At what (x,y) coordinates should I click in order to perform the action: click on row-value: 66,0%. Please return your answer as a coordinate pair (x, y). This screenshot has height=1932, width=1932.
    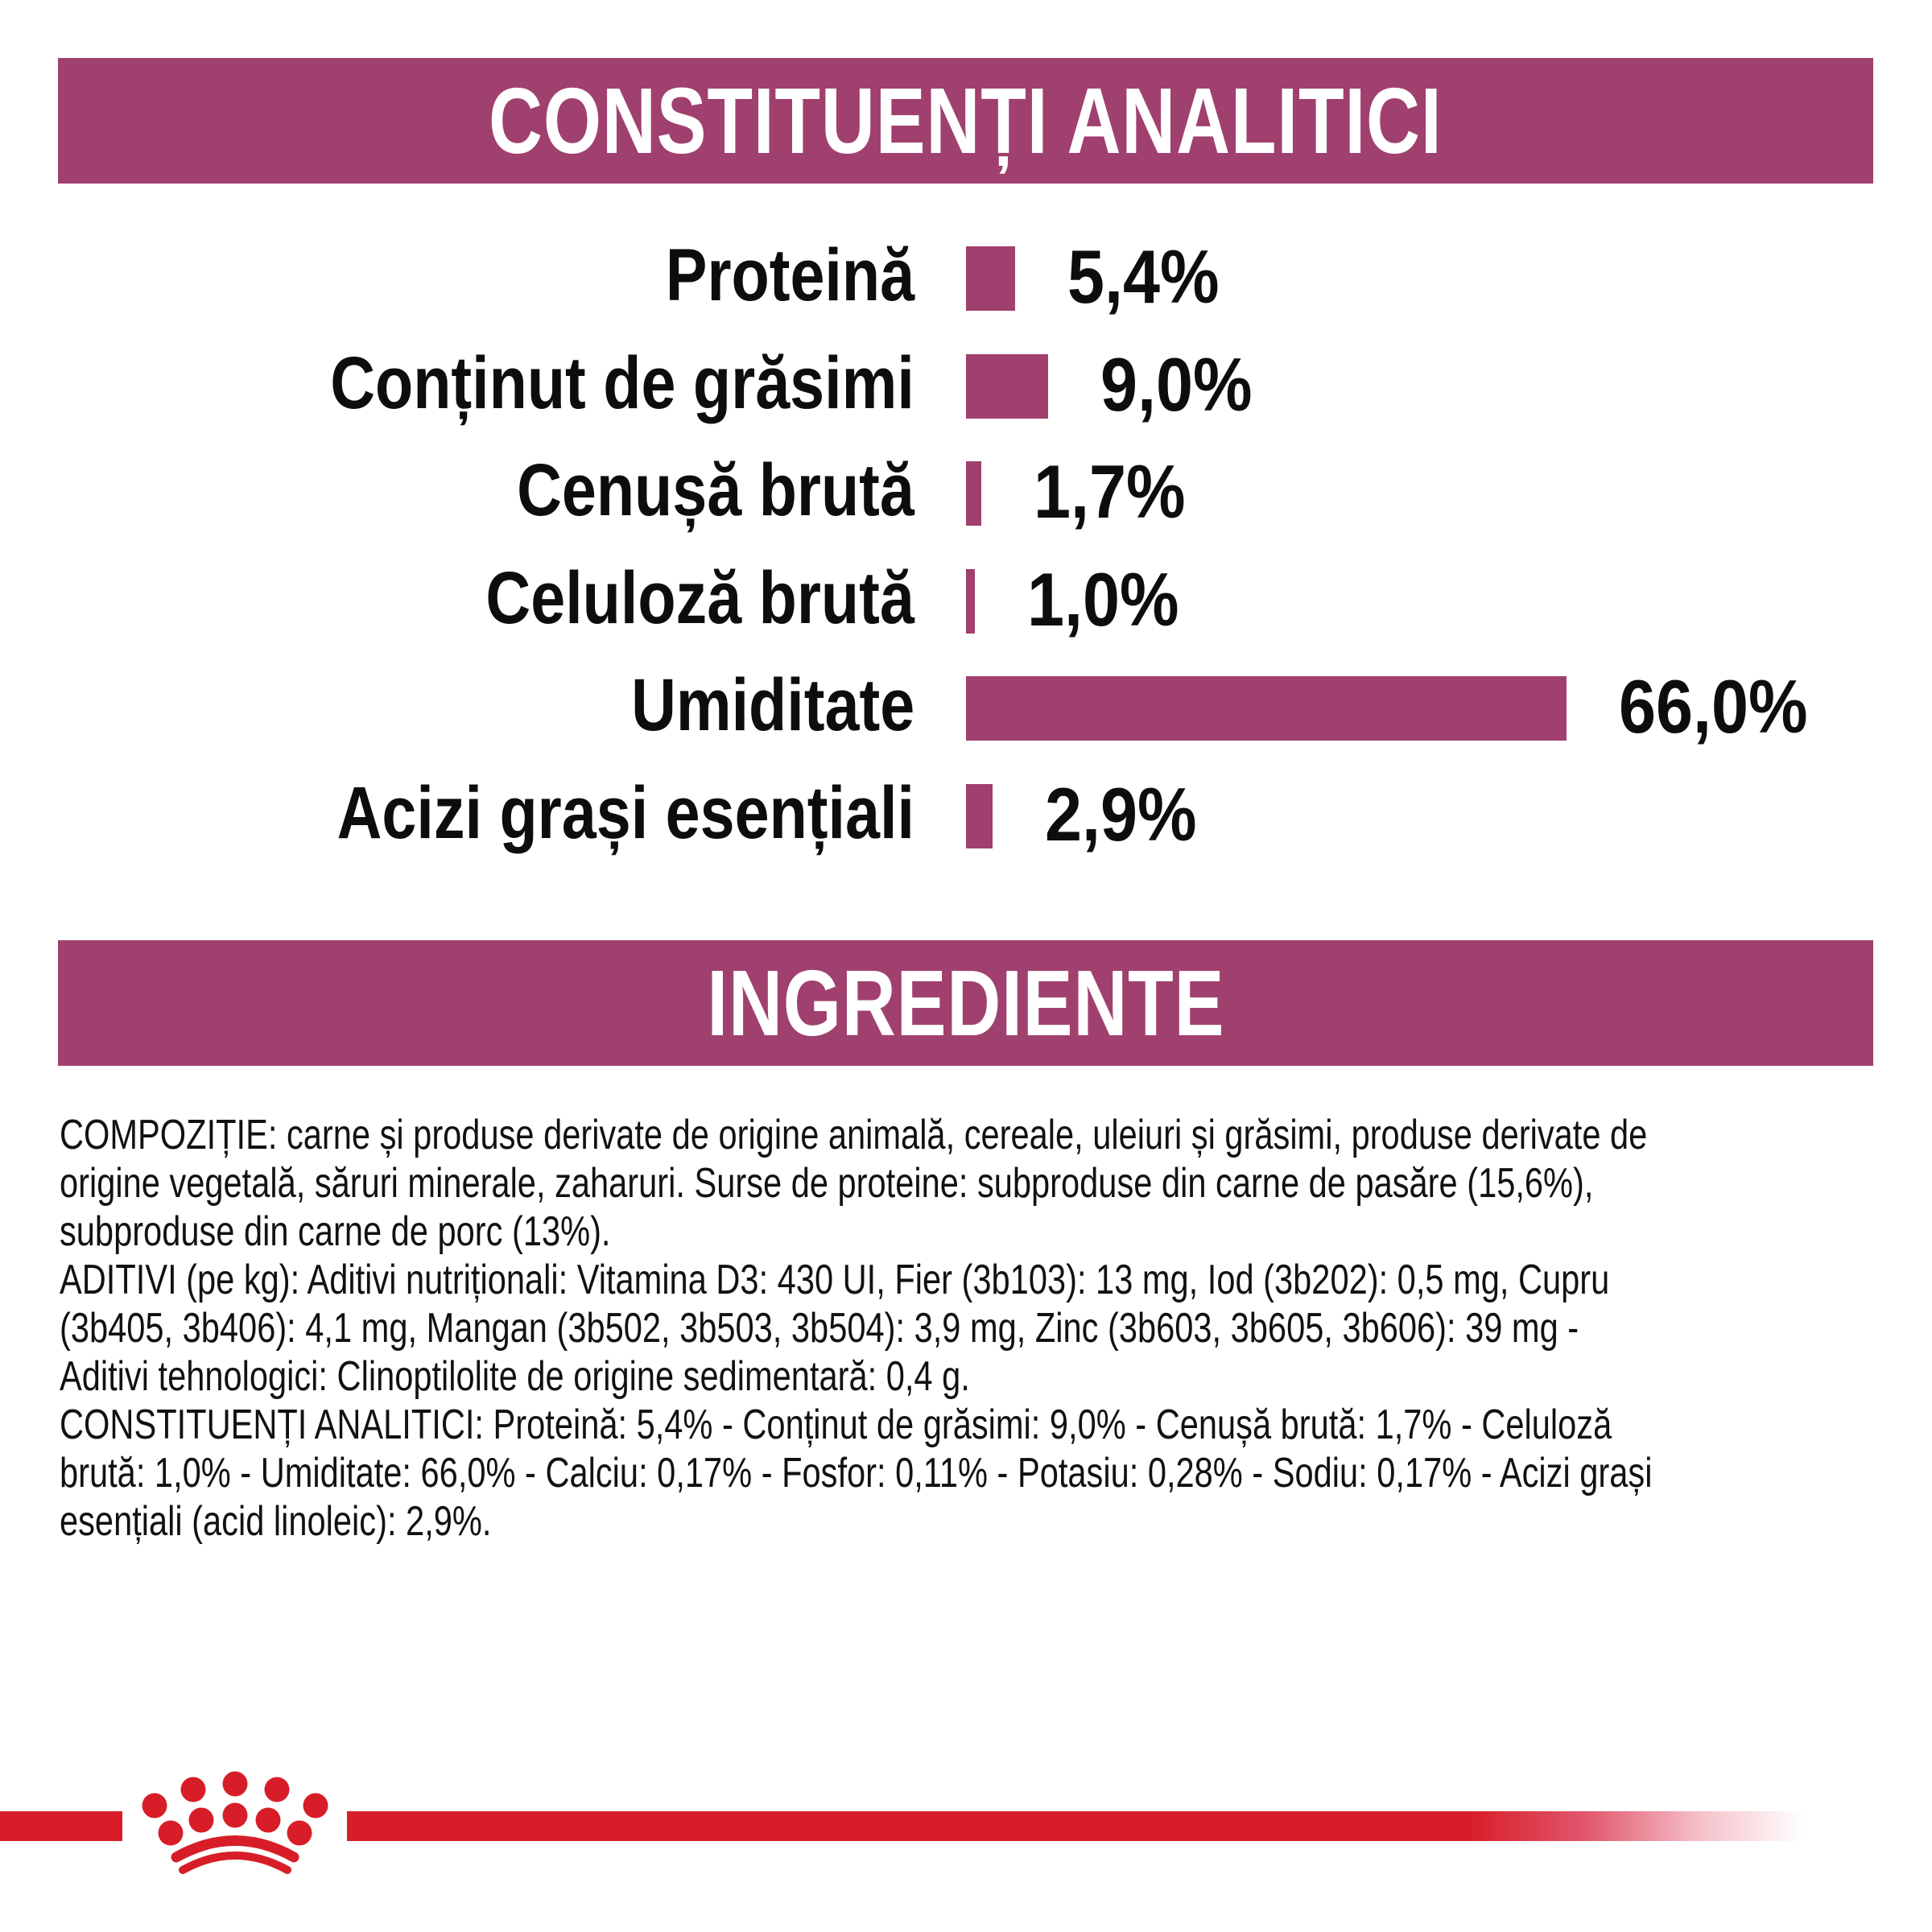
    Looking at the image, I should click on (1713, 706).